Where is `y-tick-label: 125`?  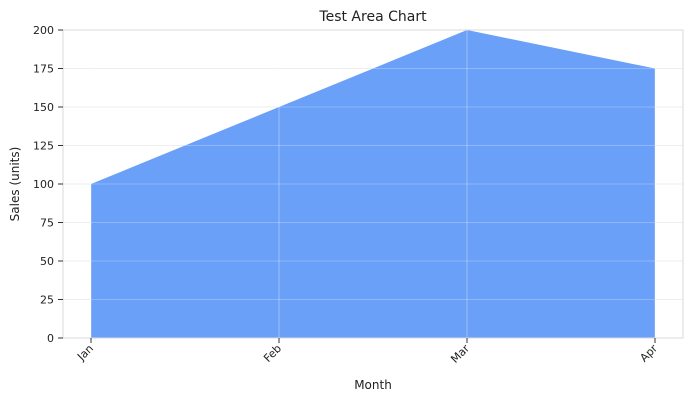
y-tick-label: 125 is located at coordinates (43, 146).